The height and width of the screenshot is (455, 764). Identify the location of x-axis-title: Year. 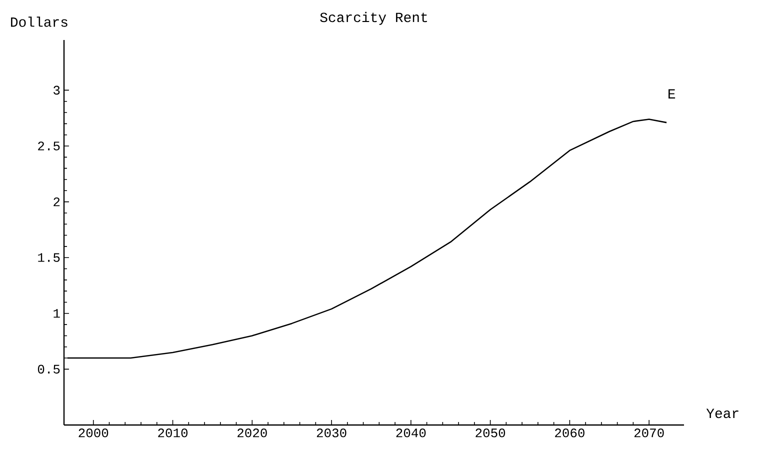
(722, 413).